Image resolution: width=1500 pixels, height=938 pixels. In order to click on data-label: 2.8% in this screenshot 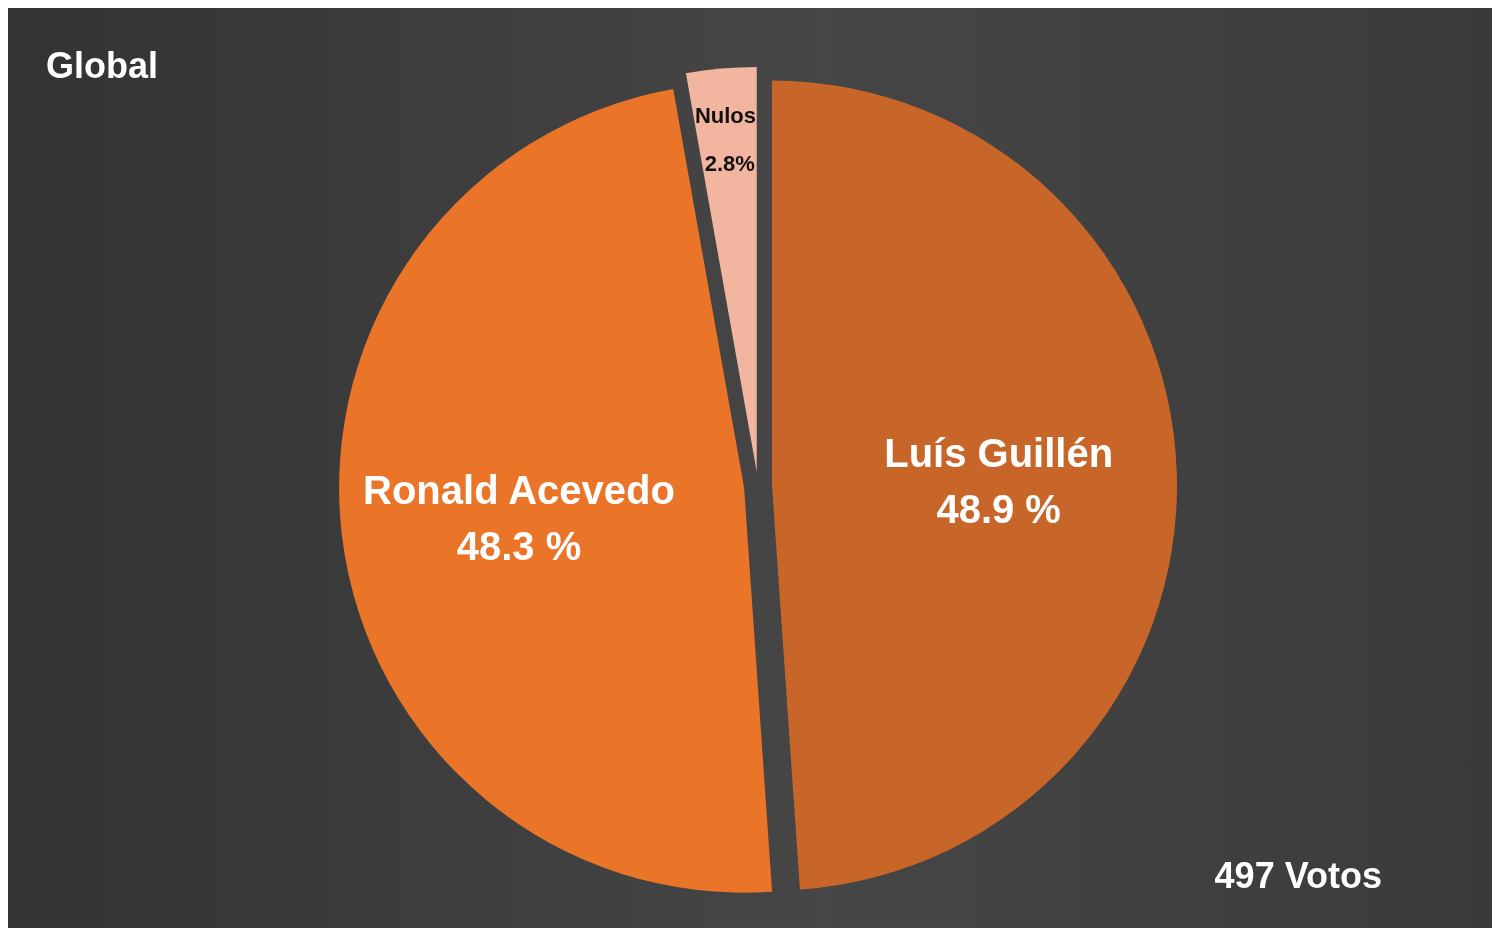, I will do `click(729, 164)`.